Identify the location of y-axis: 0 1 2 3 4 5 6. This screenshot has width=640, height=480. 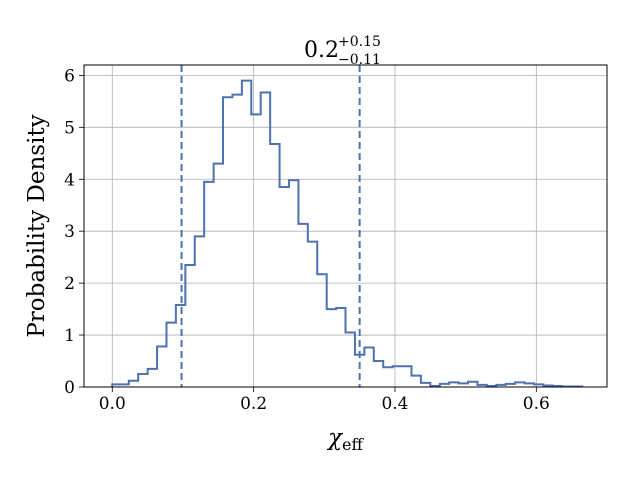
(74, 232).